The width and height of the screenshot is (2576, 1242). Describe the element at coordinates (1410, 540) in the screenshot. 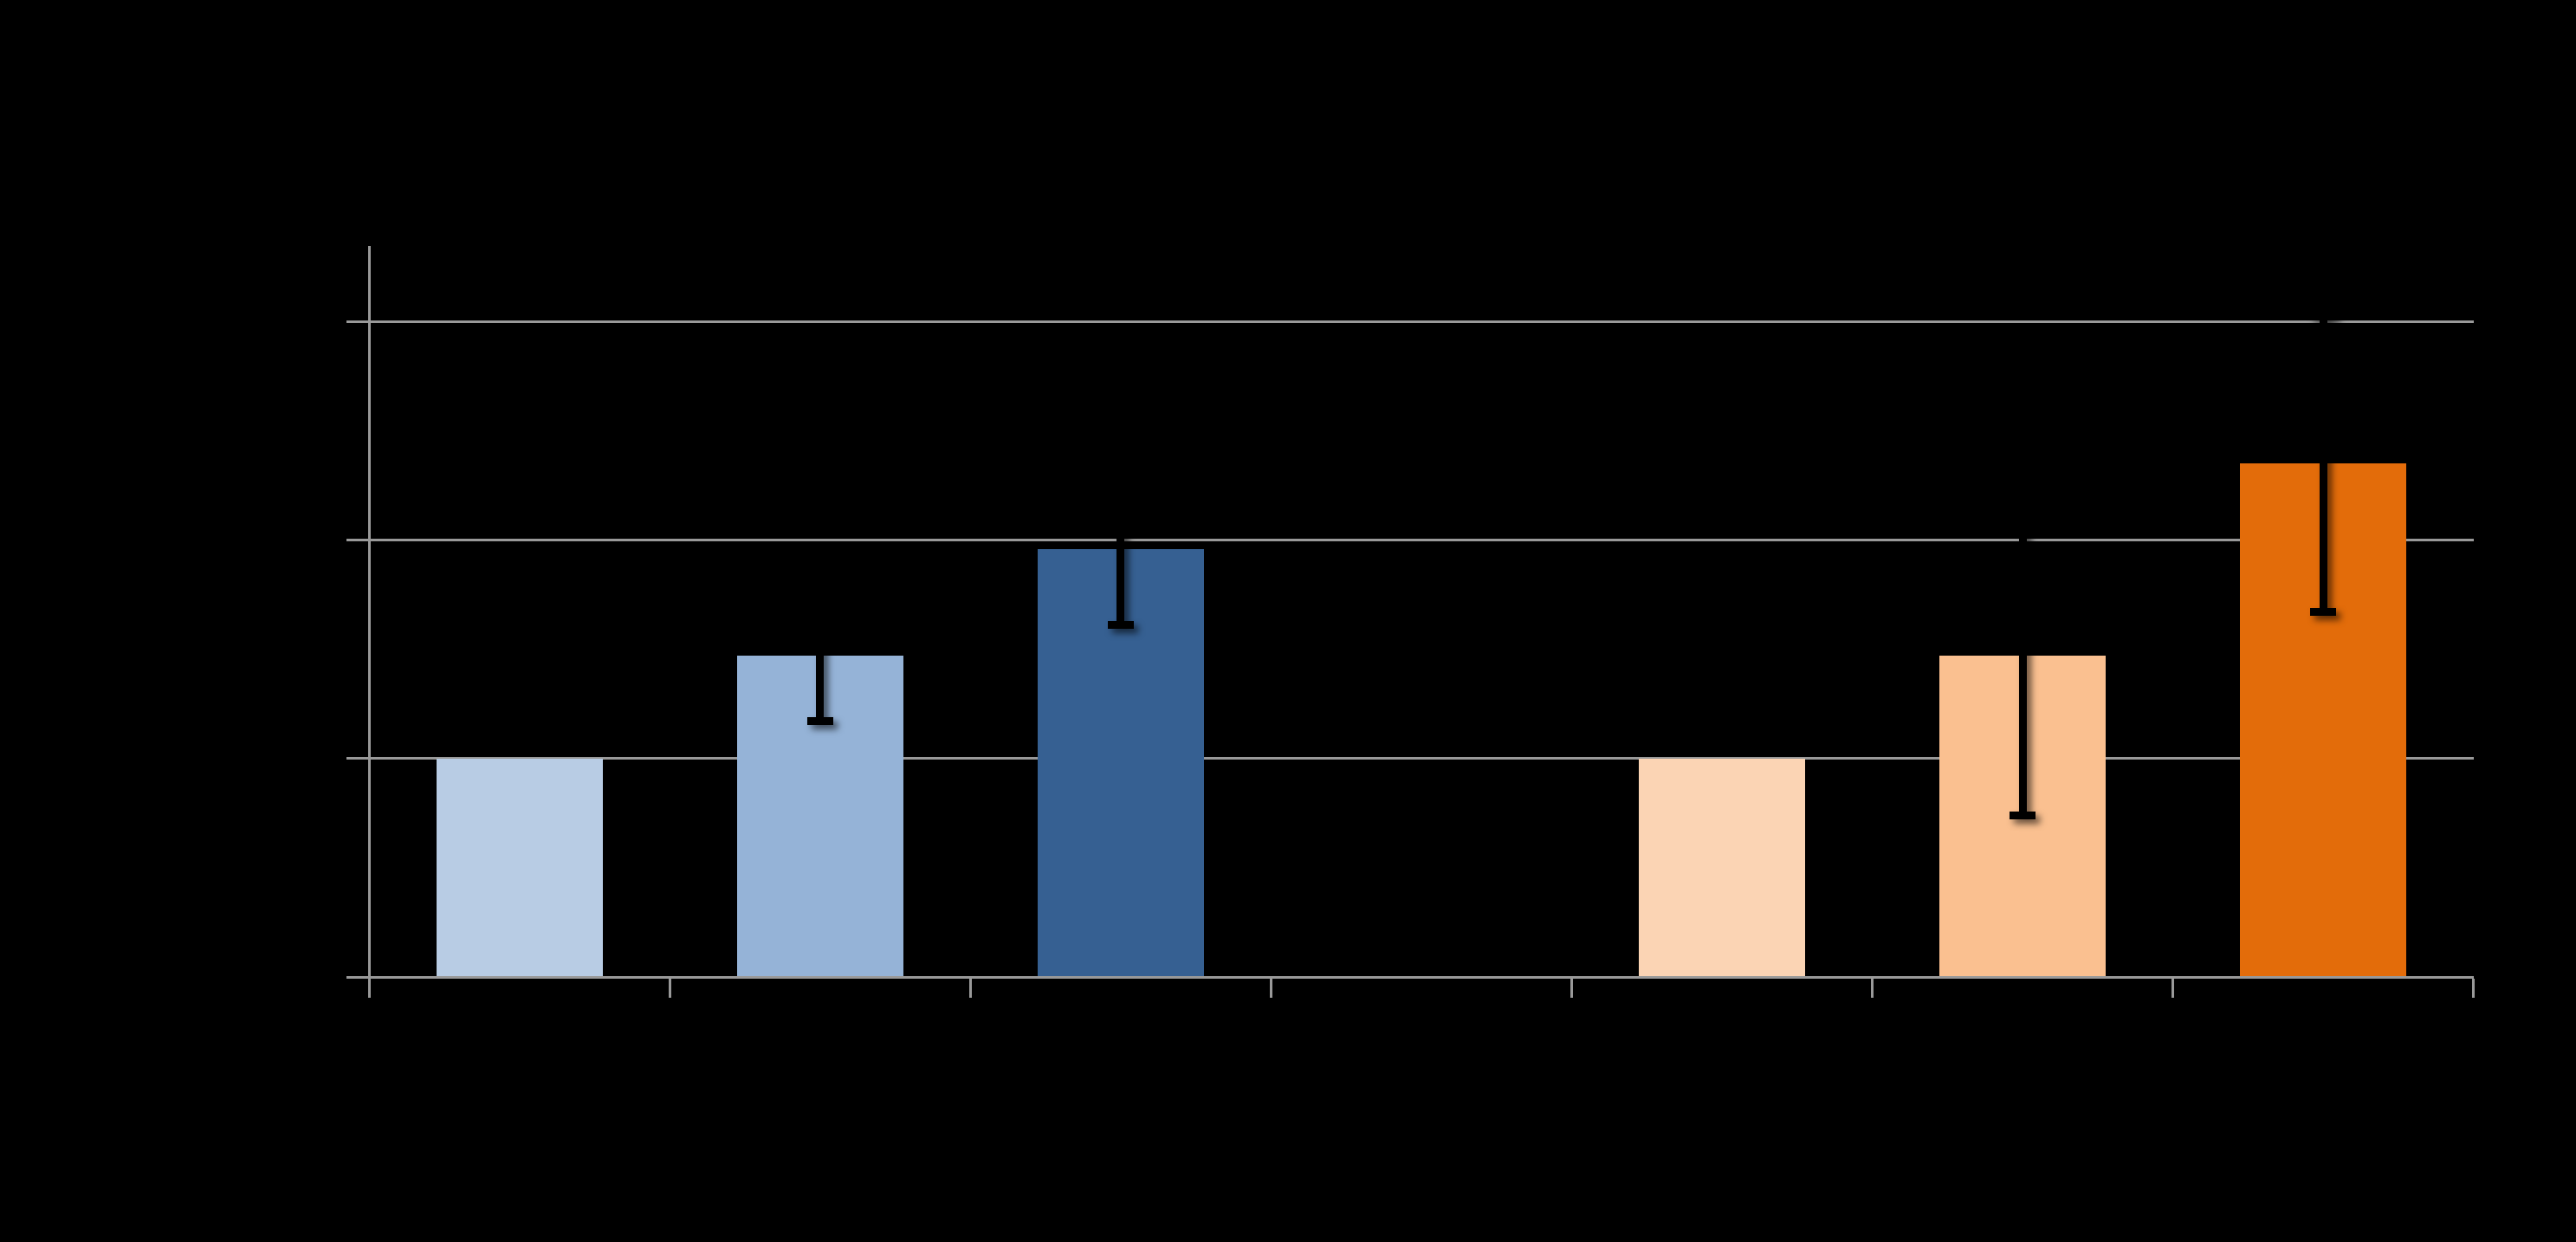

I see `gridline-y2` at that location.